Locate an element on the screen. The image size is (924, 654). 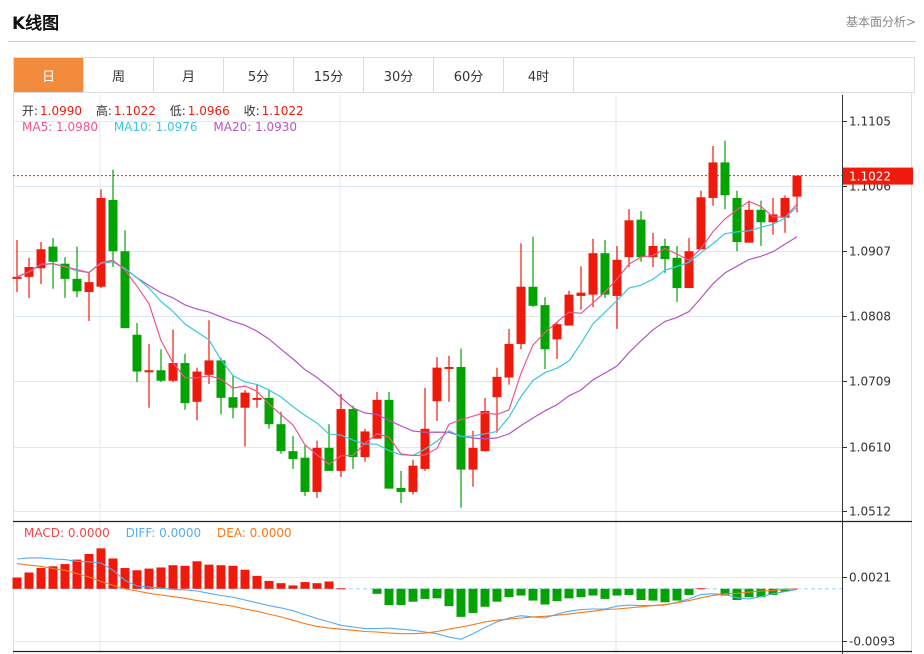
ma5-value: MA5: 1.0980 is located at coordinates (60, 127).